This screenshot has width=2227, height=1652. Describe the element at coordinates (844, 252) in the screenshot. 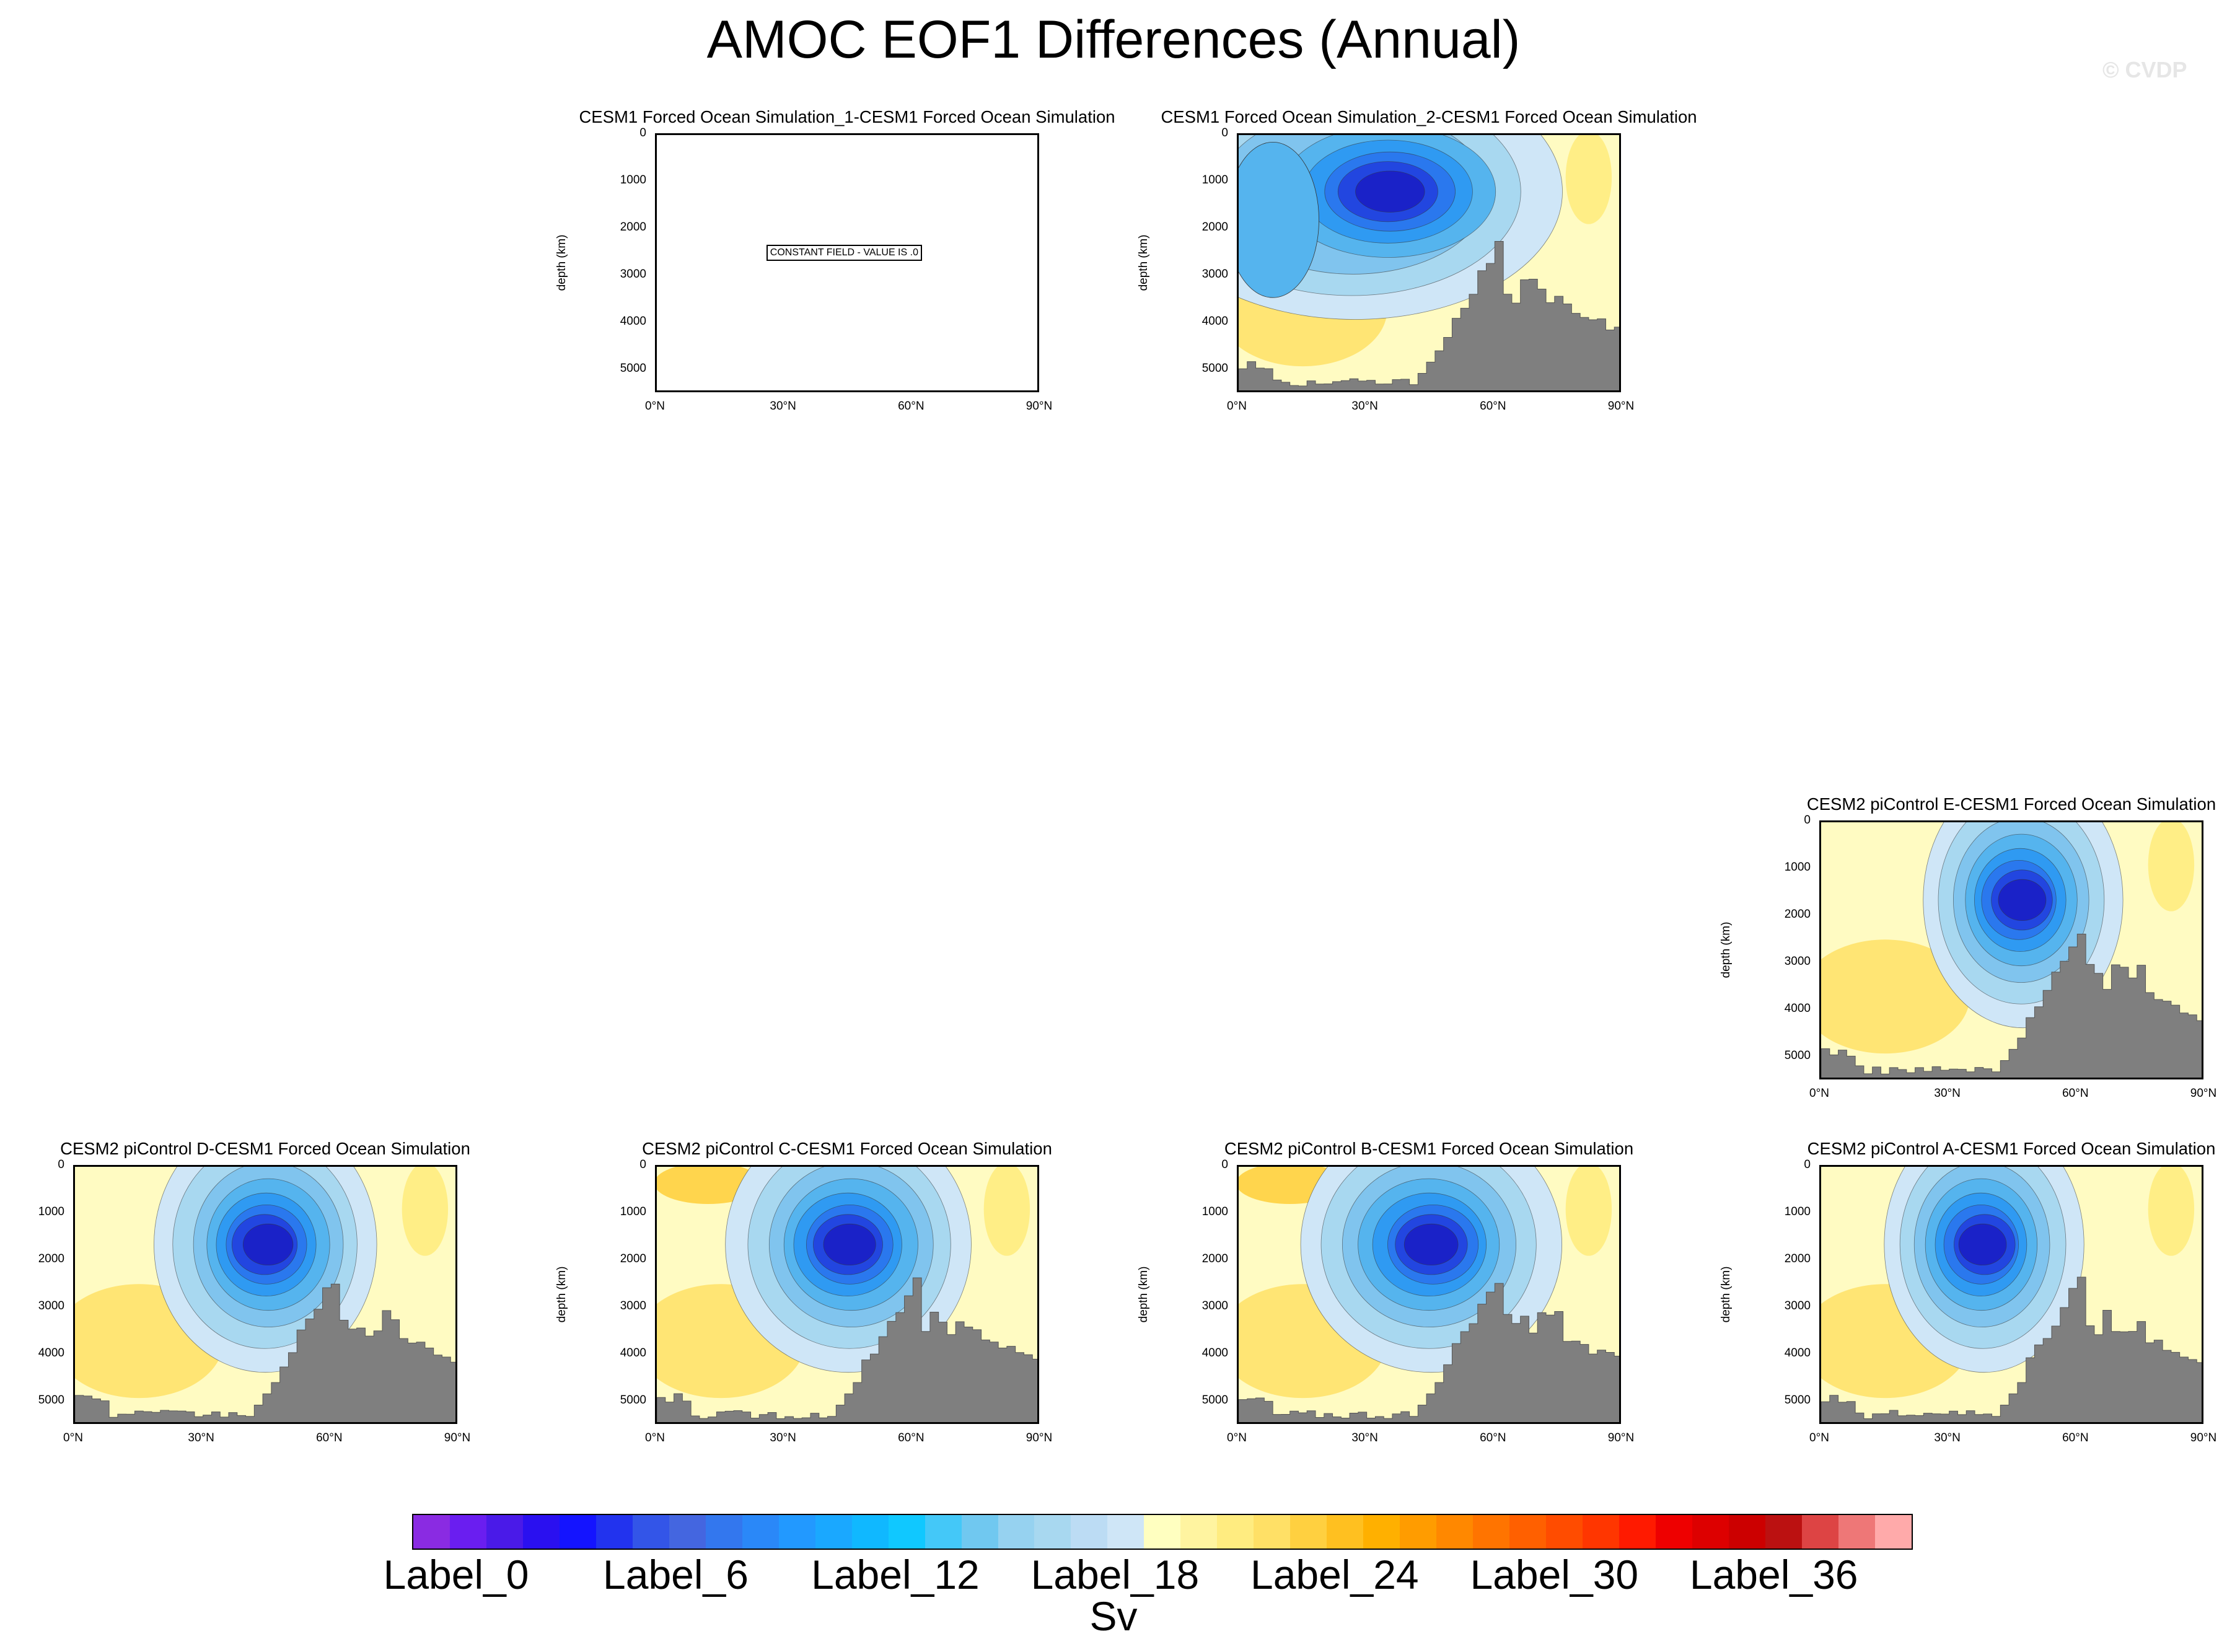

I see `constant-field-label: CONSTANT FIELD - VALUE IS .0` at that location.